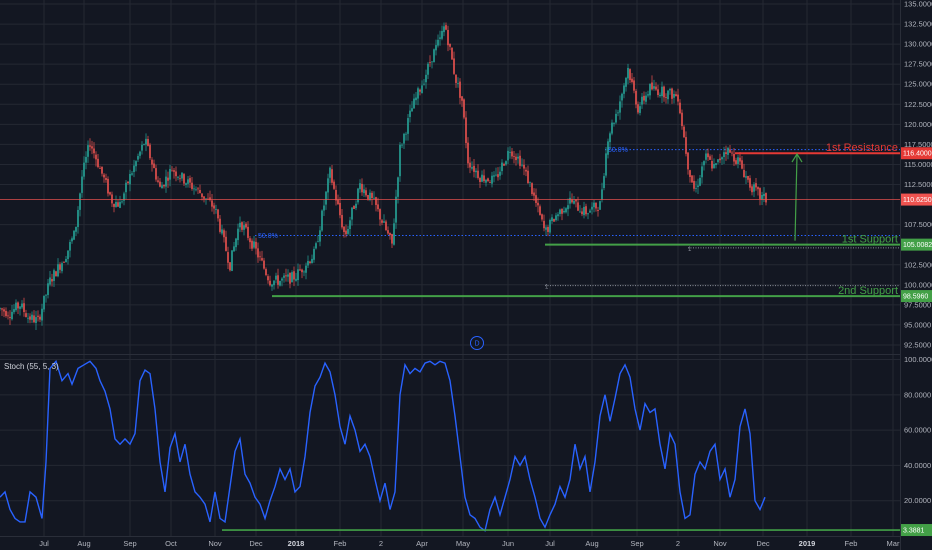  Describe the element at coordinates (916, 199) in the screenshot. I see `current-price-badge-bg` at that location.